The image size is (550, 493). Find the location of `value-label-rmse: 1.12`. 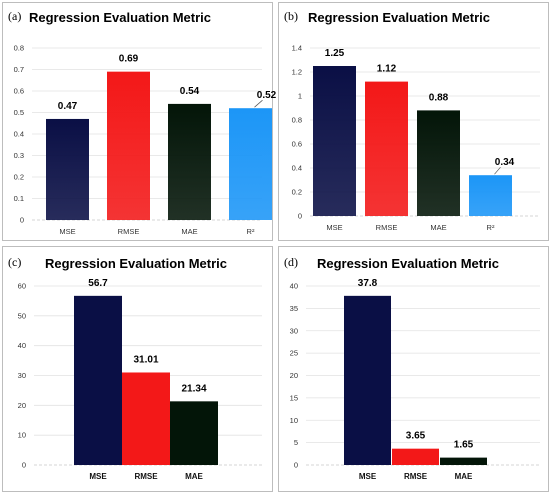

value-label-rmse: 1.12 is located at coordinates (387, 69).